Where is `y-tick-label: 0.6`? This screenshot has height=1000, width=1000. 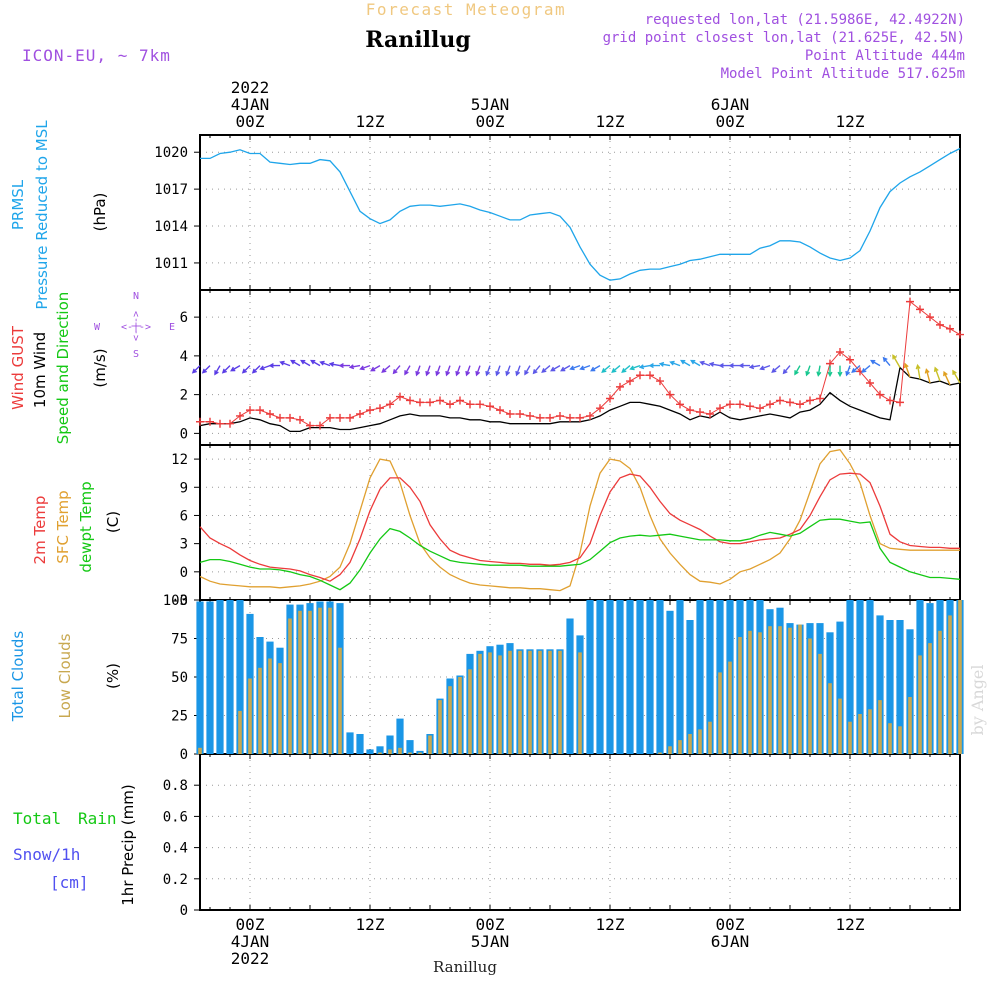
y-tick-label: 0.6 is located at coordinates (175, 817).